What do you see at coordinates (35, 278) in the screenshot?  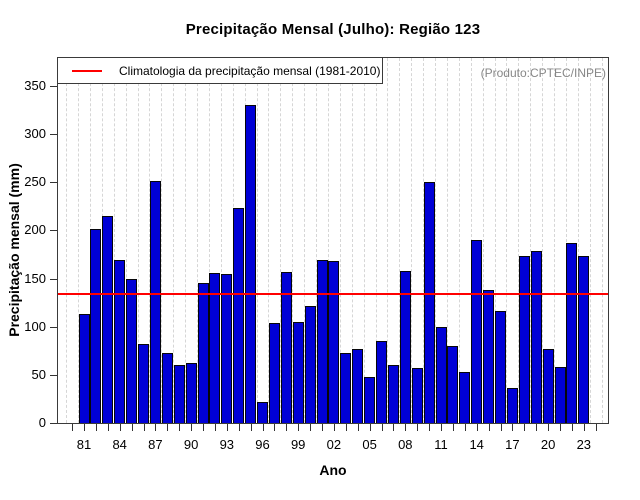 I see `y-tick-label-150: 150` at bounding box center [35, 278].